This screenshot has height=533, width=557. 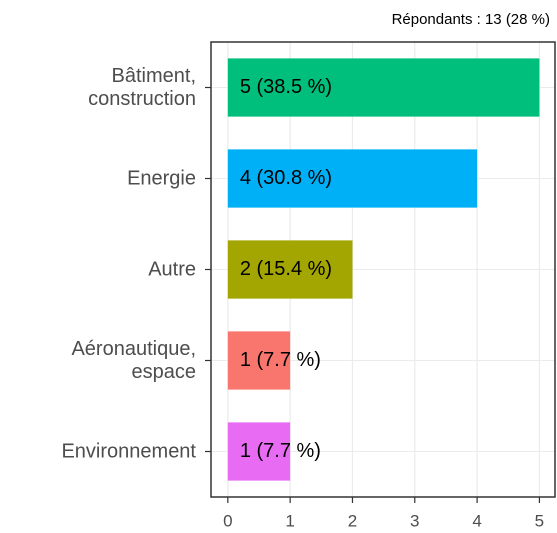 I want to click on x-tick-label: 3, so click(x=414, y=520).